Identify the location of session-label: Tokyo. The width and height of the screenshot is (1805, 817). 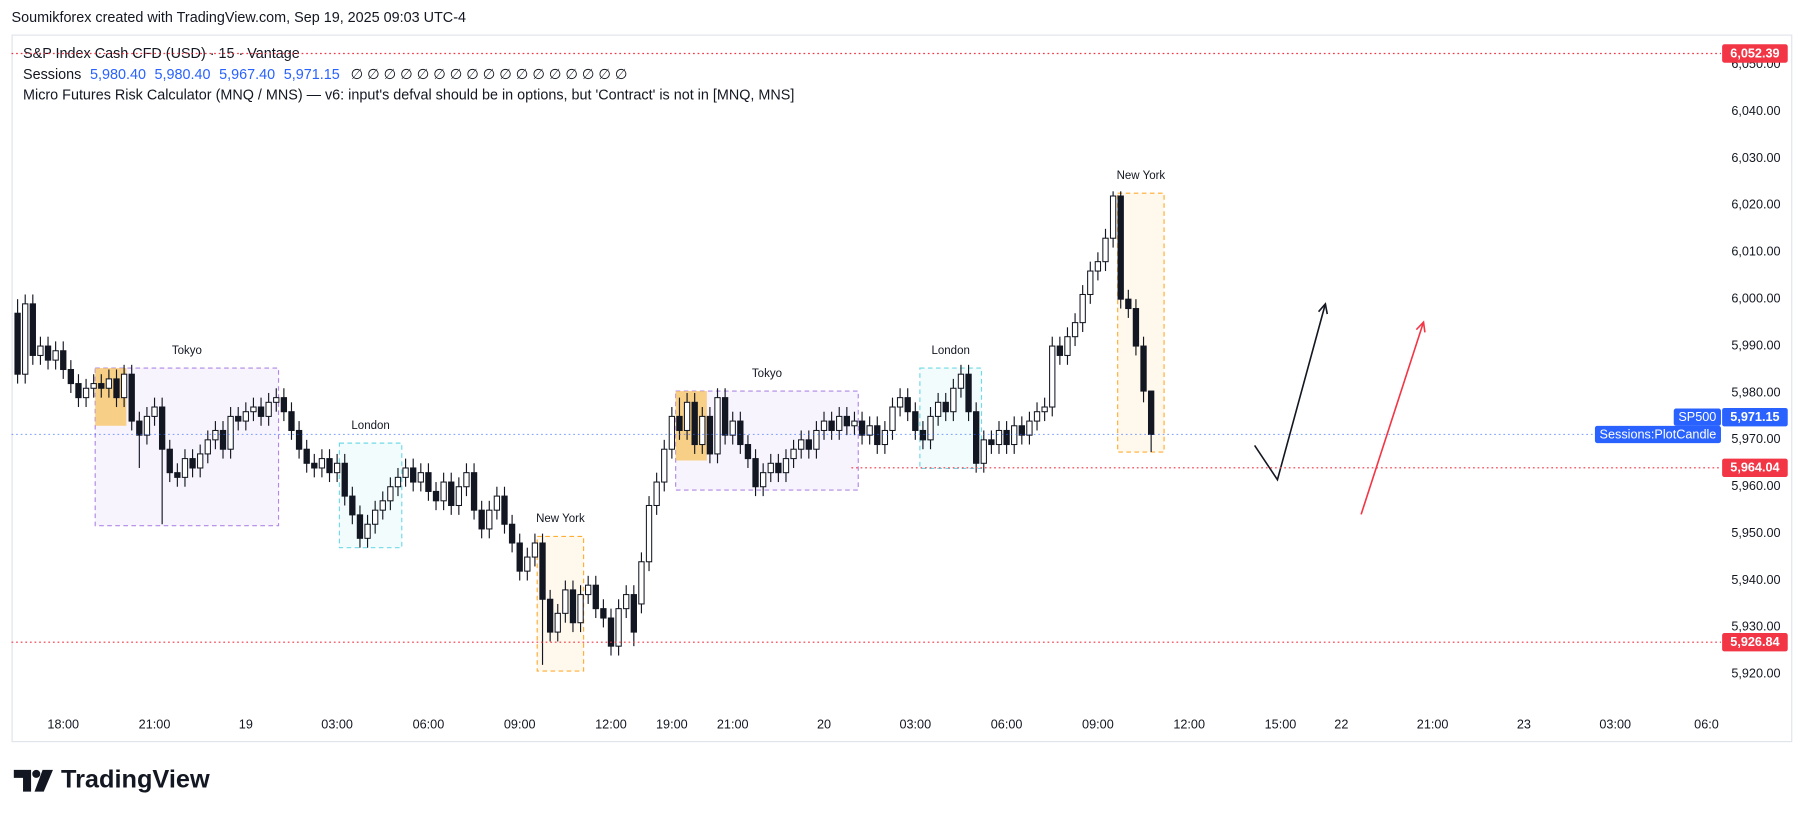
(767, 374).